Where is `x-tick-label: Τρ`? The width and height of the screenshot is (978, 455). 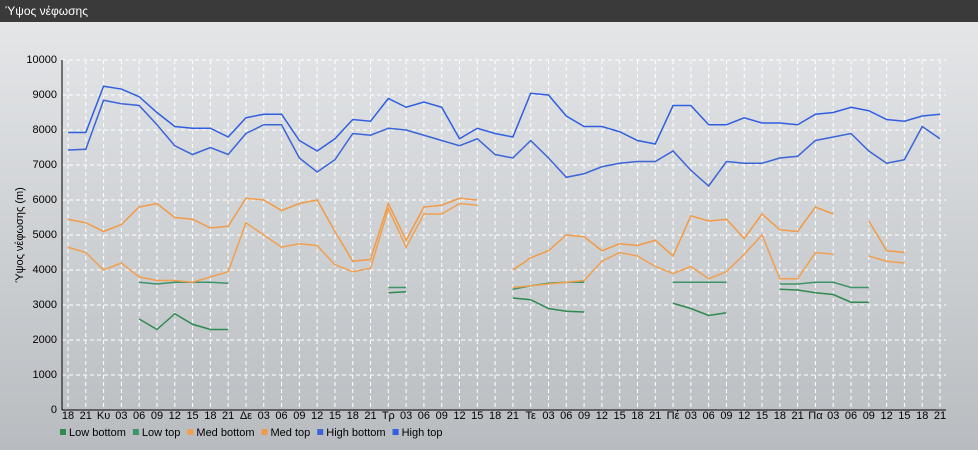
x-tick-label: Τρ is located at coordinates (388, 416).